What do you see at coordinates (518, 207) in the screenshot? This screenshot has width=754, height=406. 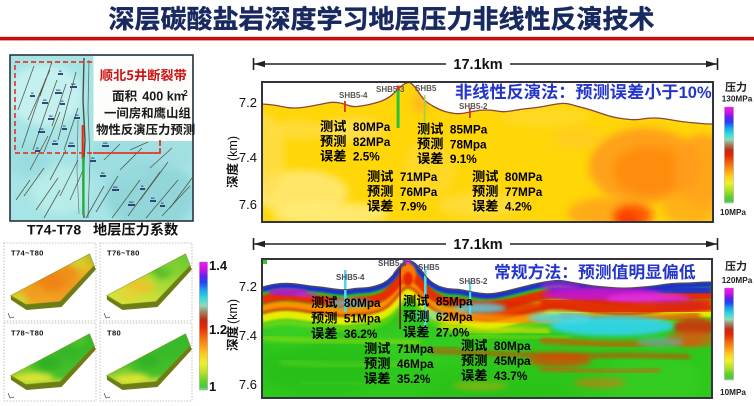 I see `svg-text: 4.2%` at bounding box center [518, 207].